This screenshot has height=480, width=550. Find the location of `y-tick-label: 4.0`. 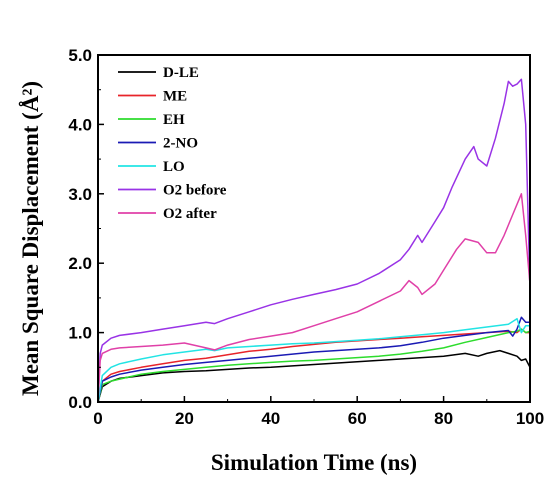

y-tick-label: 4.0 is located at coordinates (80, 124).